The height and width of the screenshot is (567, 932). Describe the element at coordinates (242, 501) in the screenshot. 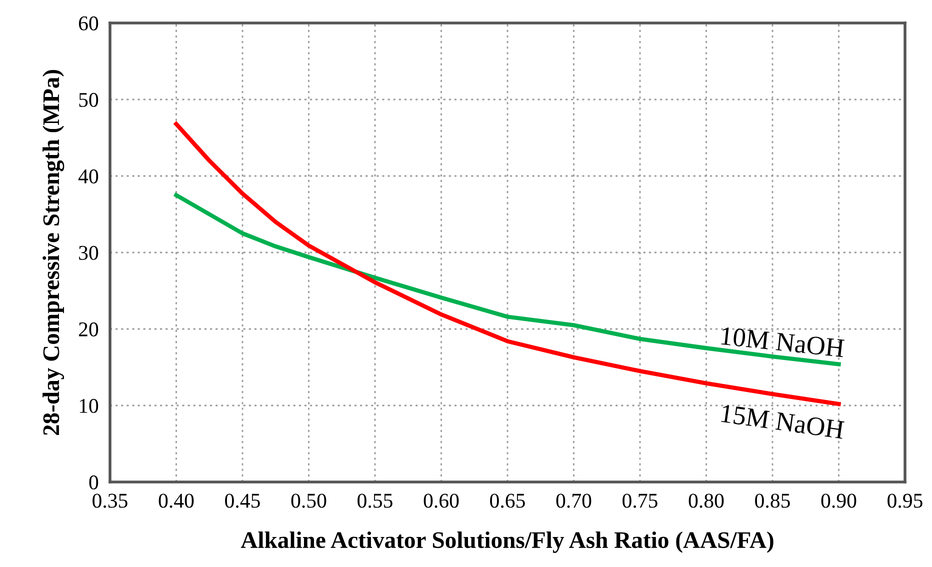

I see `x-tick-label: 0.45` at that location.